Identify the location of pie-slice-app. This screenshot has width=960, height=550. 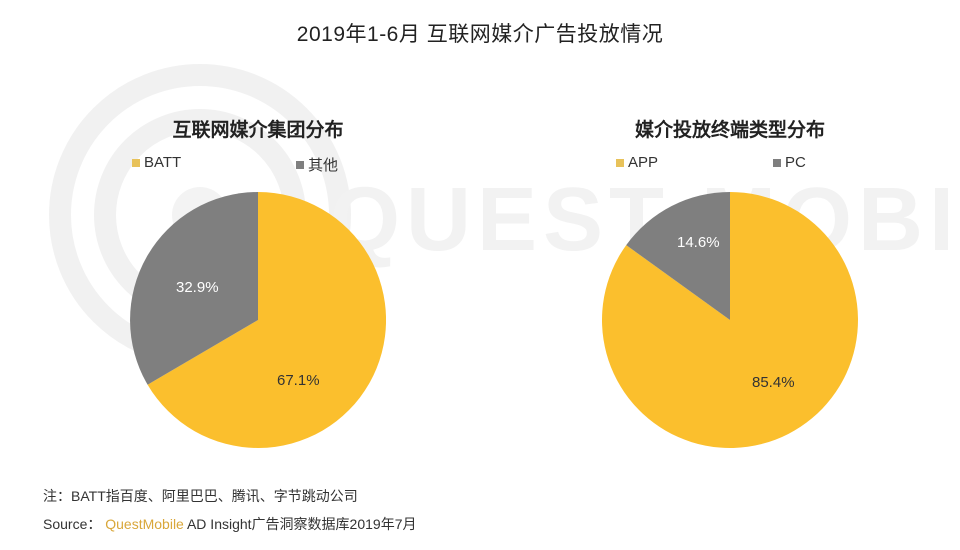
(730, 320).